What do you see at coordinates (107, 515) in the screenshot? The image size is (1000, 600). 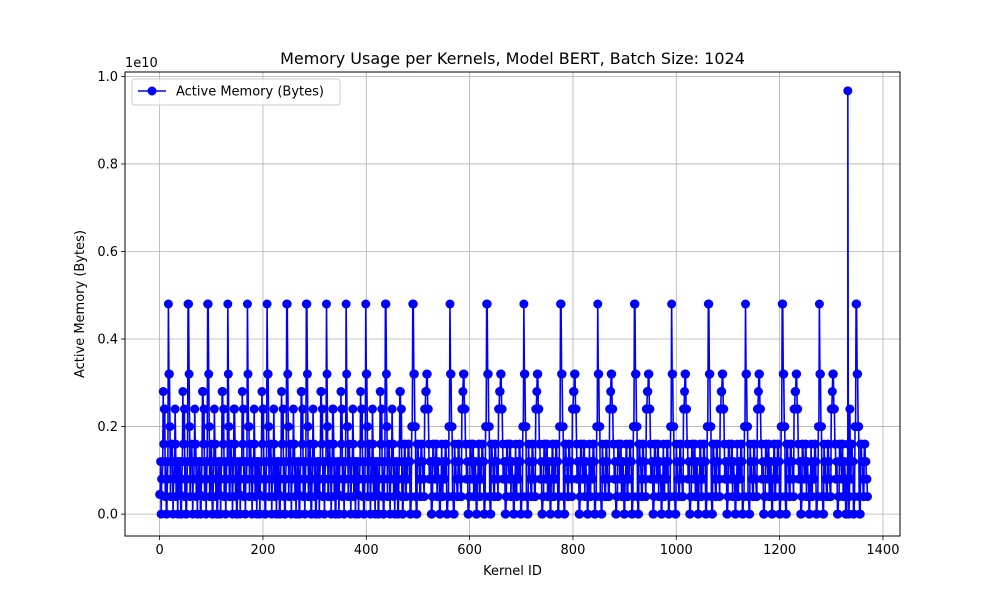 I see `y-tick-label: 0.0` at bounding box center [107, 515].